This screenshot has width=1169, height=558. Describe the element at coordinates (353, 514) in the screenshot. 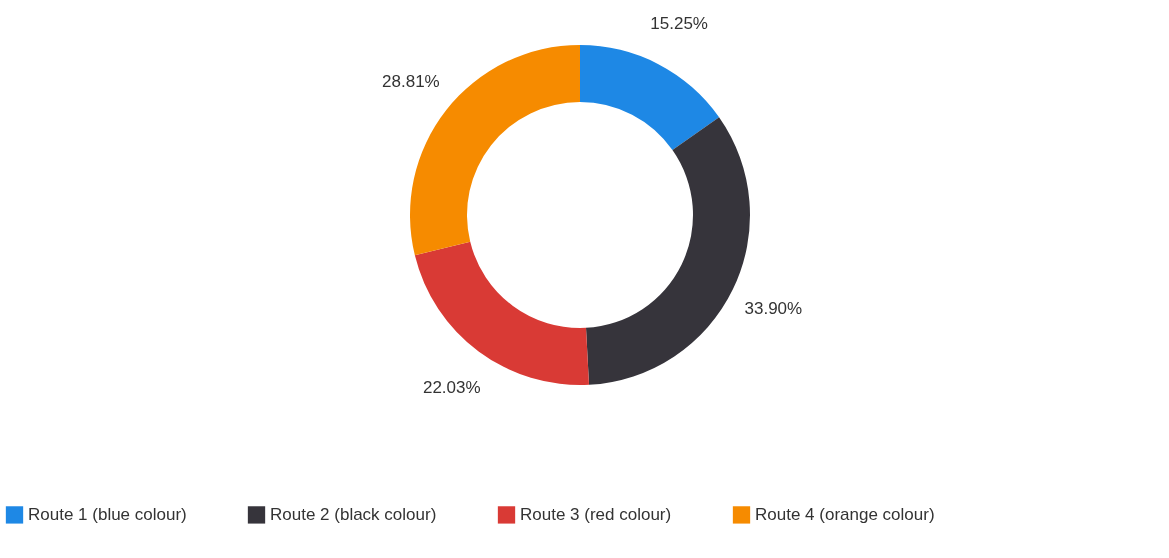

I see `legend-label: Route 2 (black colour)` at that location.